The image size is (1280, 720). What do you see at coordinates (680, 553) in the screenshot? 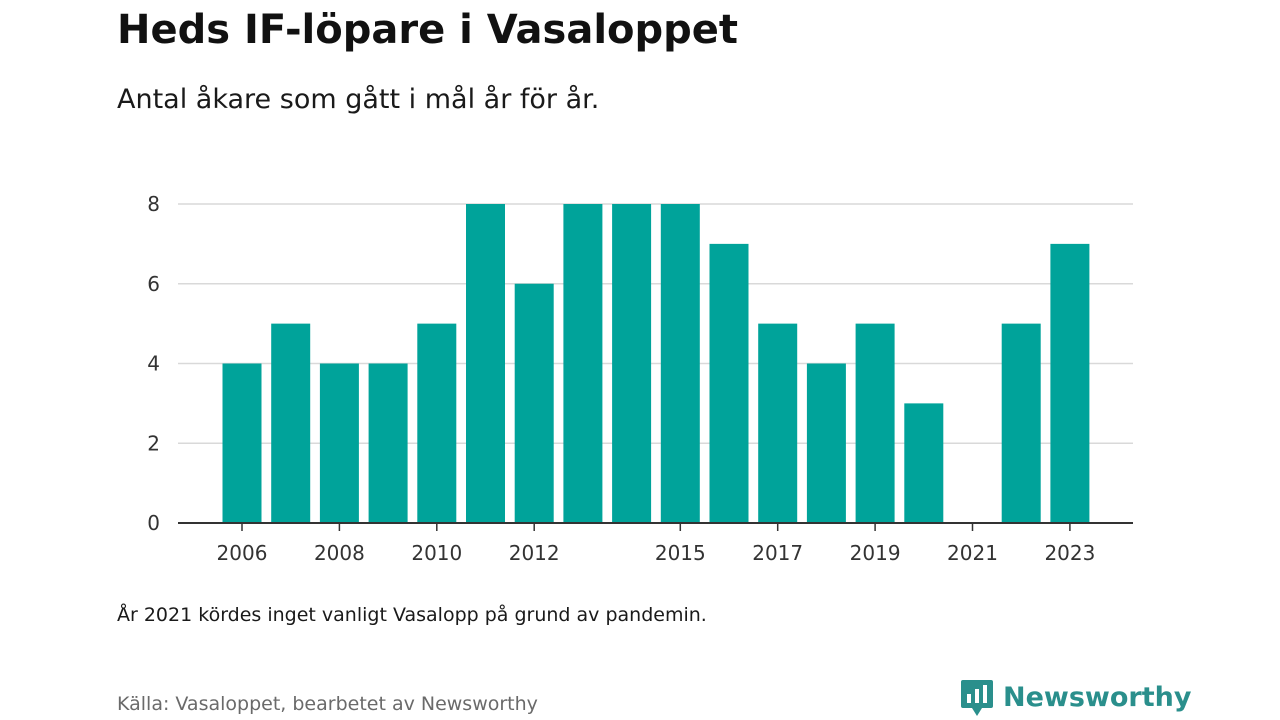
I see `x-tick-label: 2015` at bounding box center [680, 553].